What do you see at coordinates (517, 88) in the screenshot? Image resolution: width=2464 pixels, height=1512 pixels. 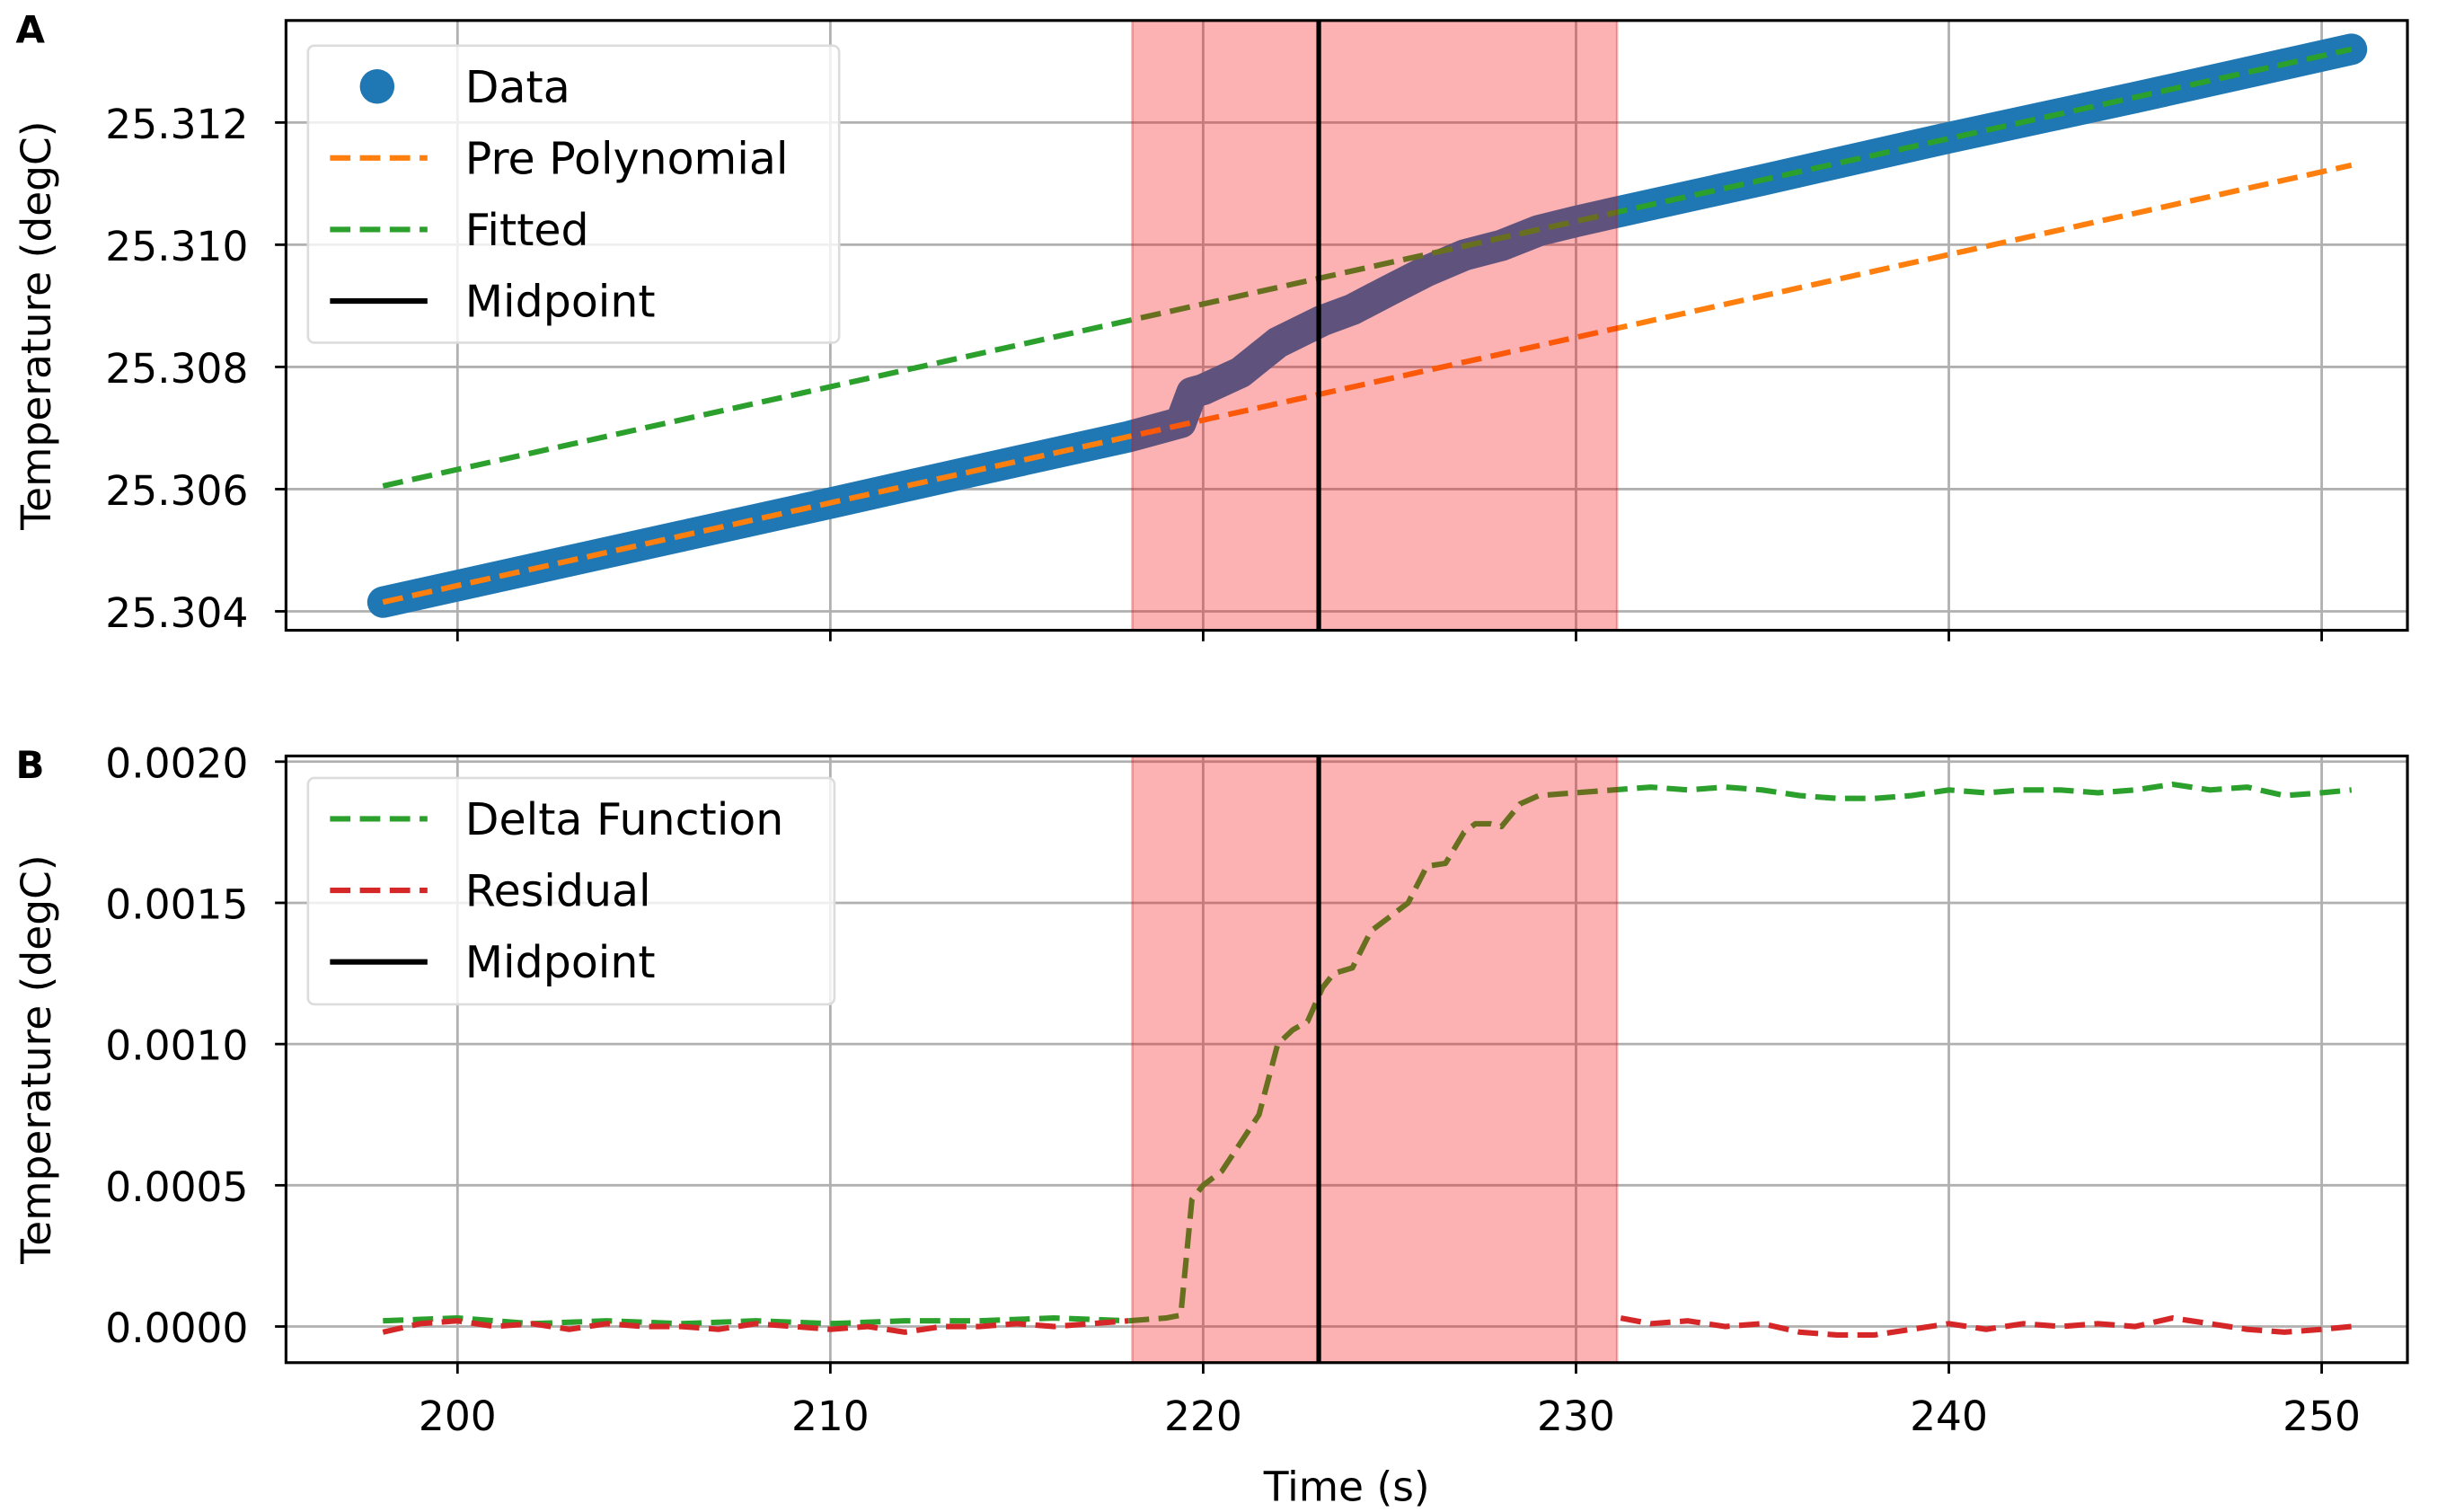 I see `legend-label: Data` at bounding box center [517, 88].